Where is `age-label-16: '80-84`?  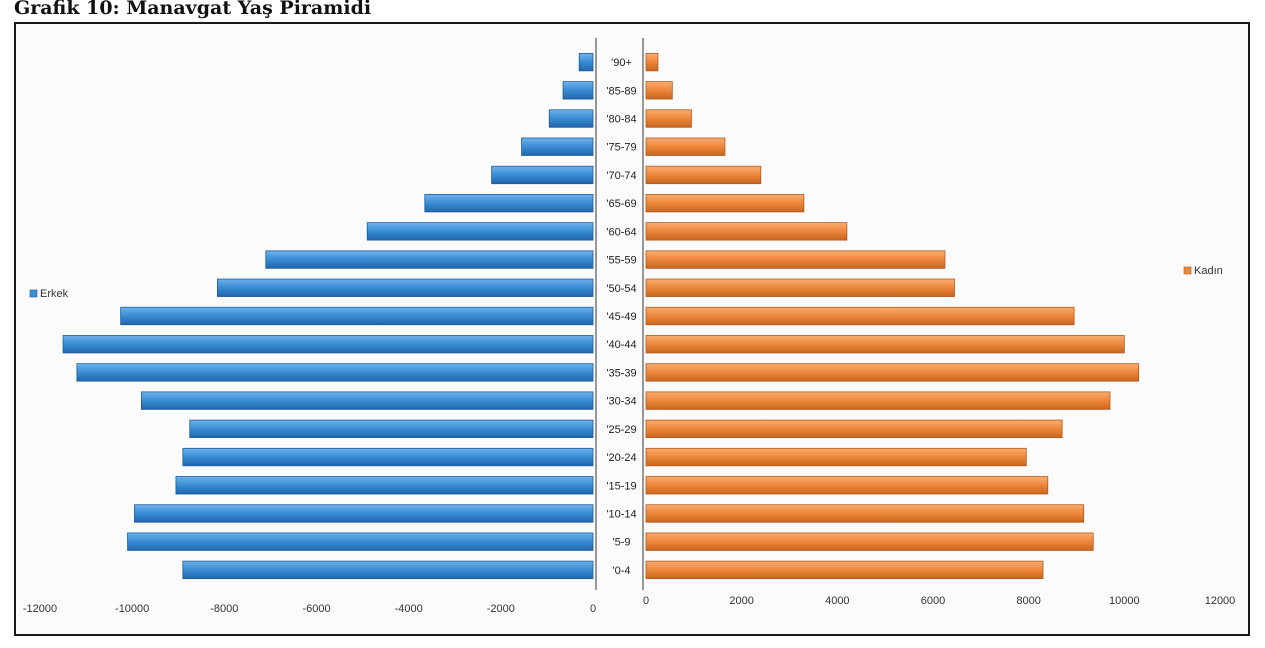
age-label-16: '80-84 is located at coordinates (621, 120).